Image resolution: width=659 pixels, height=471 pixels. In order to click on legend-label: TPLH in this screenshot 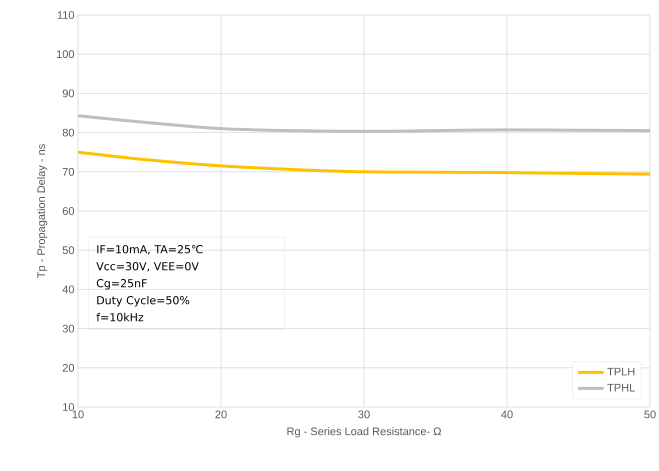, I will do `click(620, 372)`.